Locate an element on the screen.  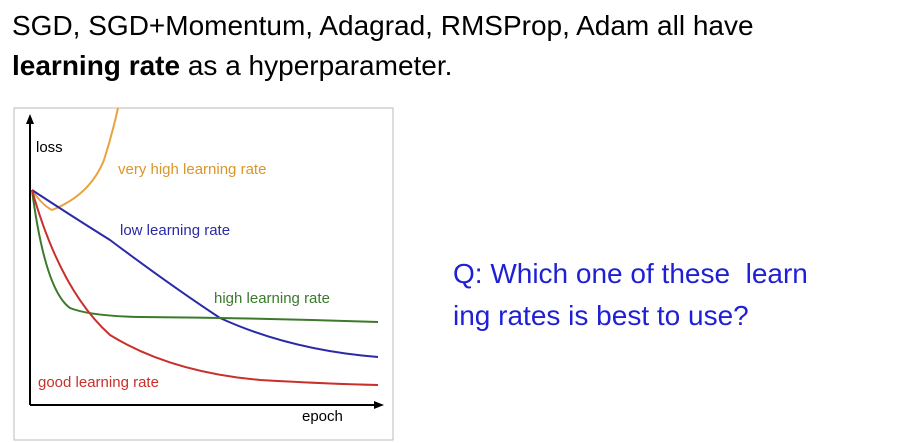
curve-label: good learning rate is located at coordinates (98, 382).